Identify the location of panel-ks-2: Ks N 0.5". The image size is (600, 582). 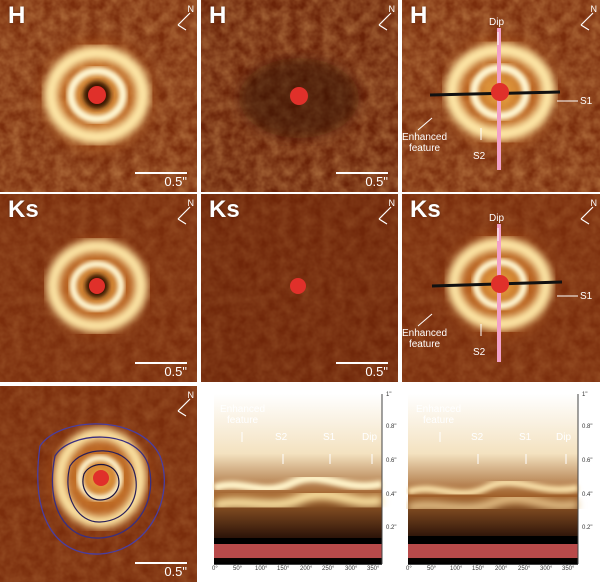
(299, 288).